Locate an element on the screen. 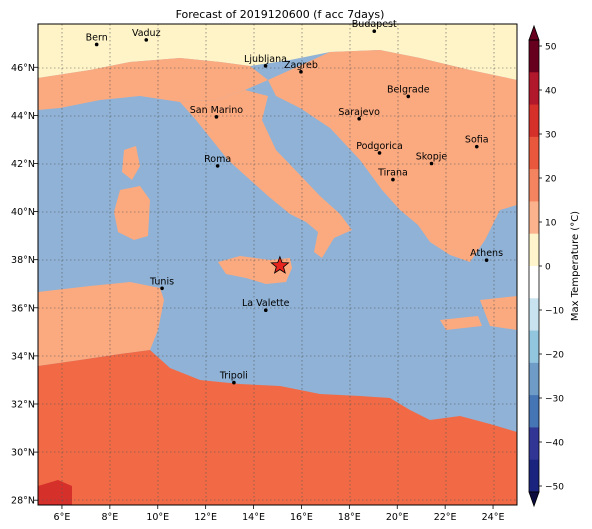 The width and height of the screenshot is (592, 529). colorbar-tick-label: 50 is located at coordinates (551, 48).